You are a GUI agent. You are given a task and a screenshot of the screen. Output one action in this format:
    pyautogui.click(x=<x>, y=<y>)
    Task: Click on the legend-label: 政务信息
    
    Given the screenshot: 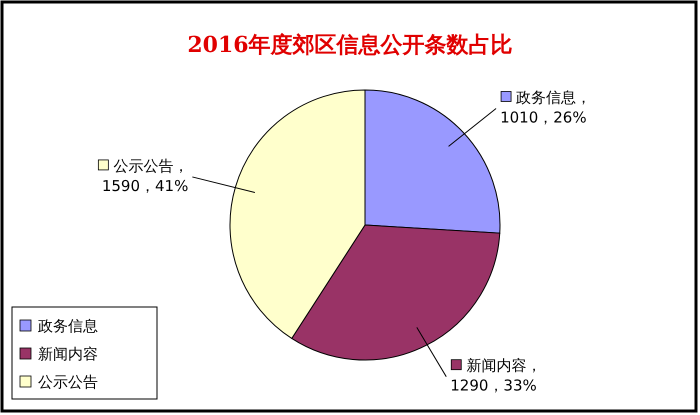 What is the action you would take?
    pyautogui.click(x=68, y=326)
    